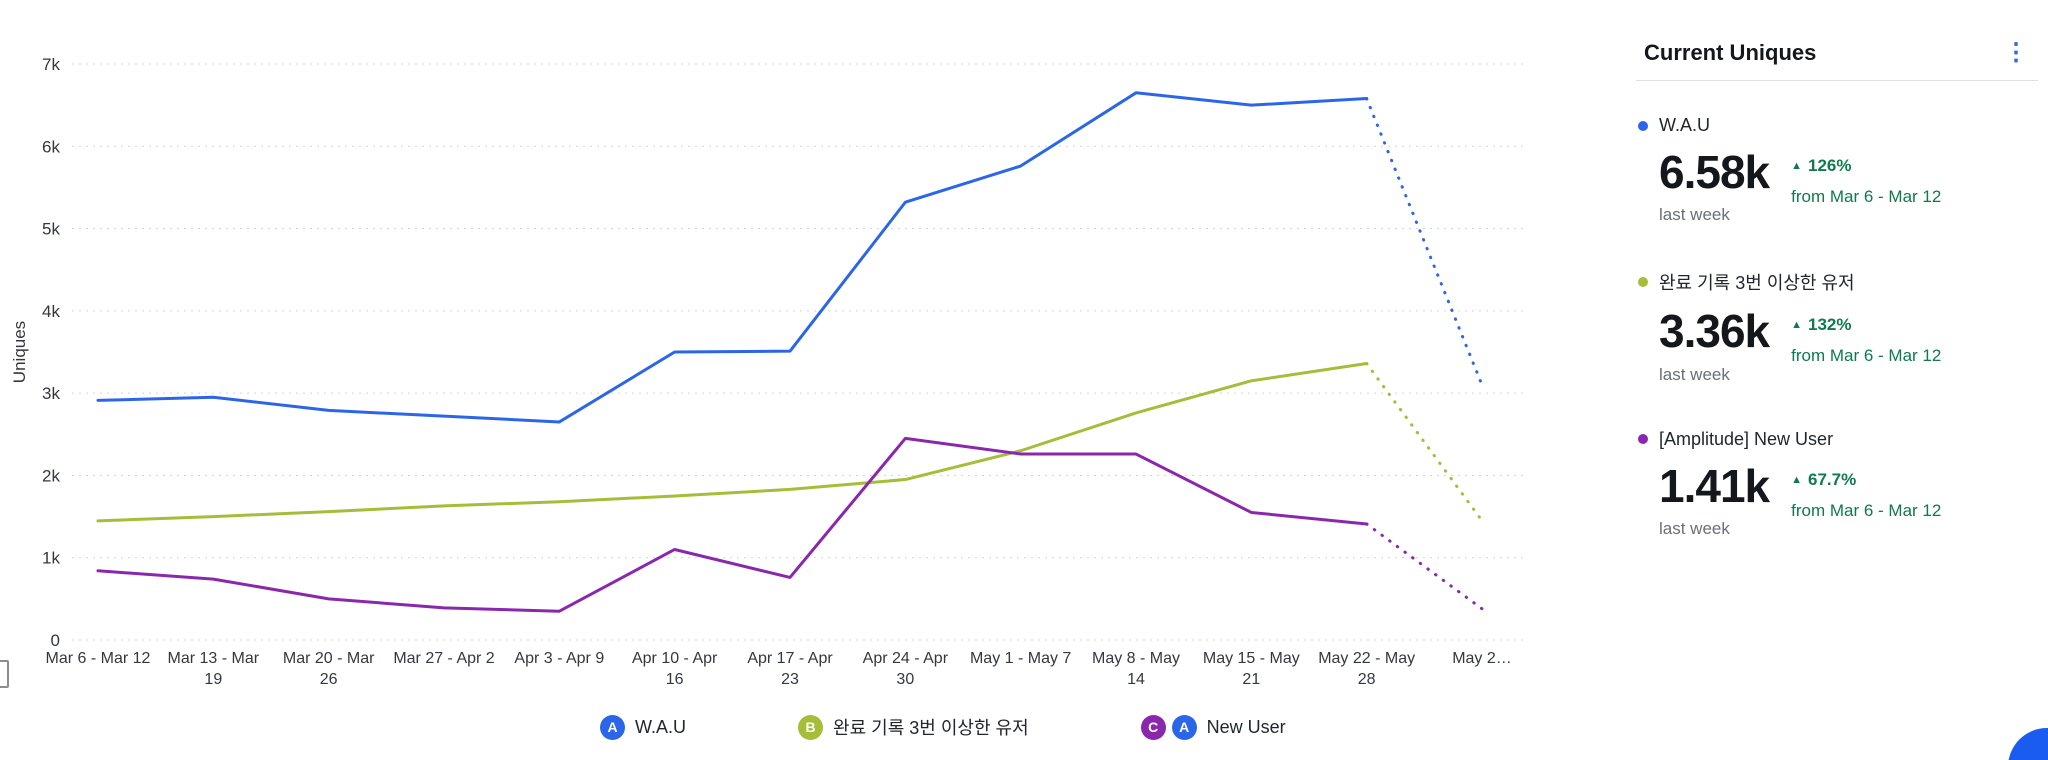 The height and width of the screenshot is (760, 2048). What do you see at coordinates (1424, 442) in the screenshot?
I see `series-line-1-projected` at bounding box center [1424, 442].